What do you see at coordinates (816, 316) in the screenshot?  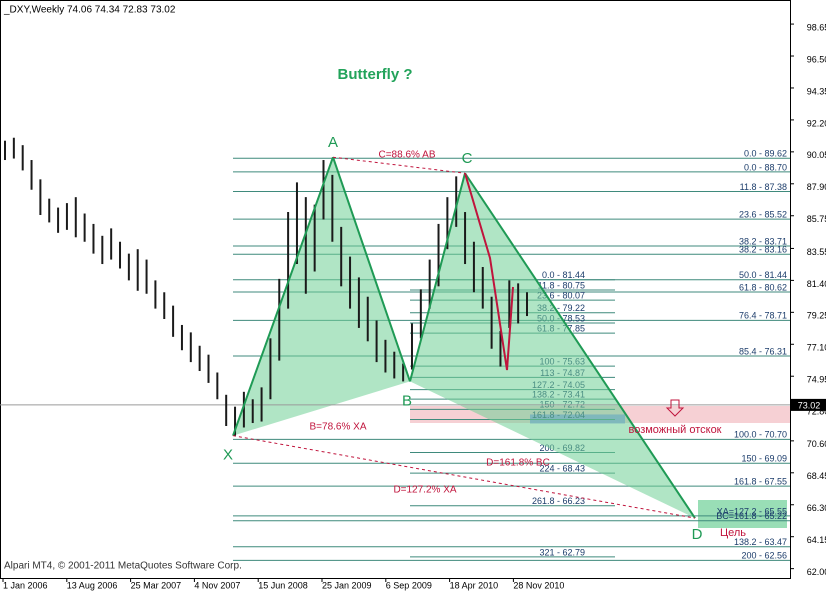 I see `y-tick-label: 79.25` at bounding box center [816, 316].